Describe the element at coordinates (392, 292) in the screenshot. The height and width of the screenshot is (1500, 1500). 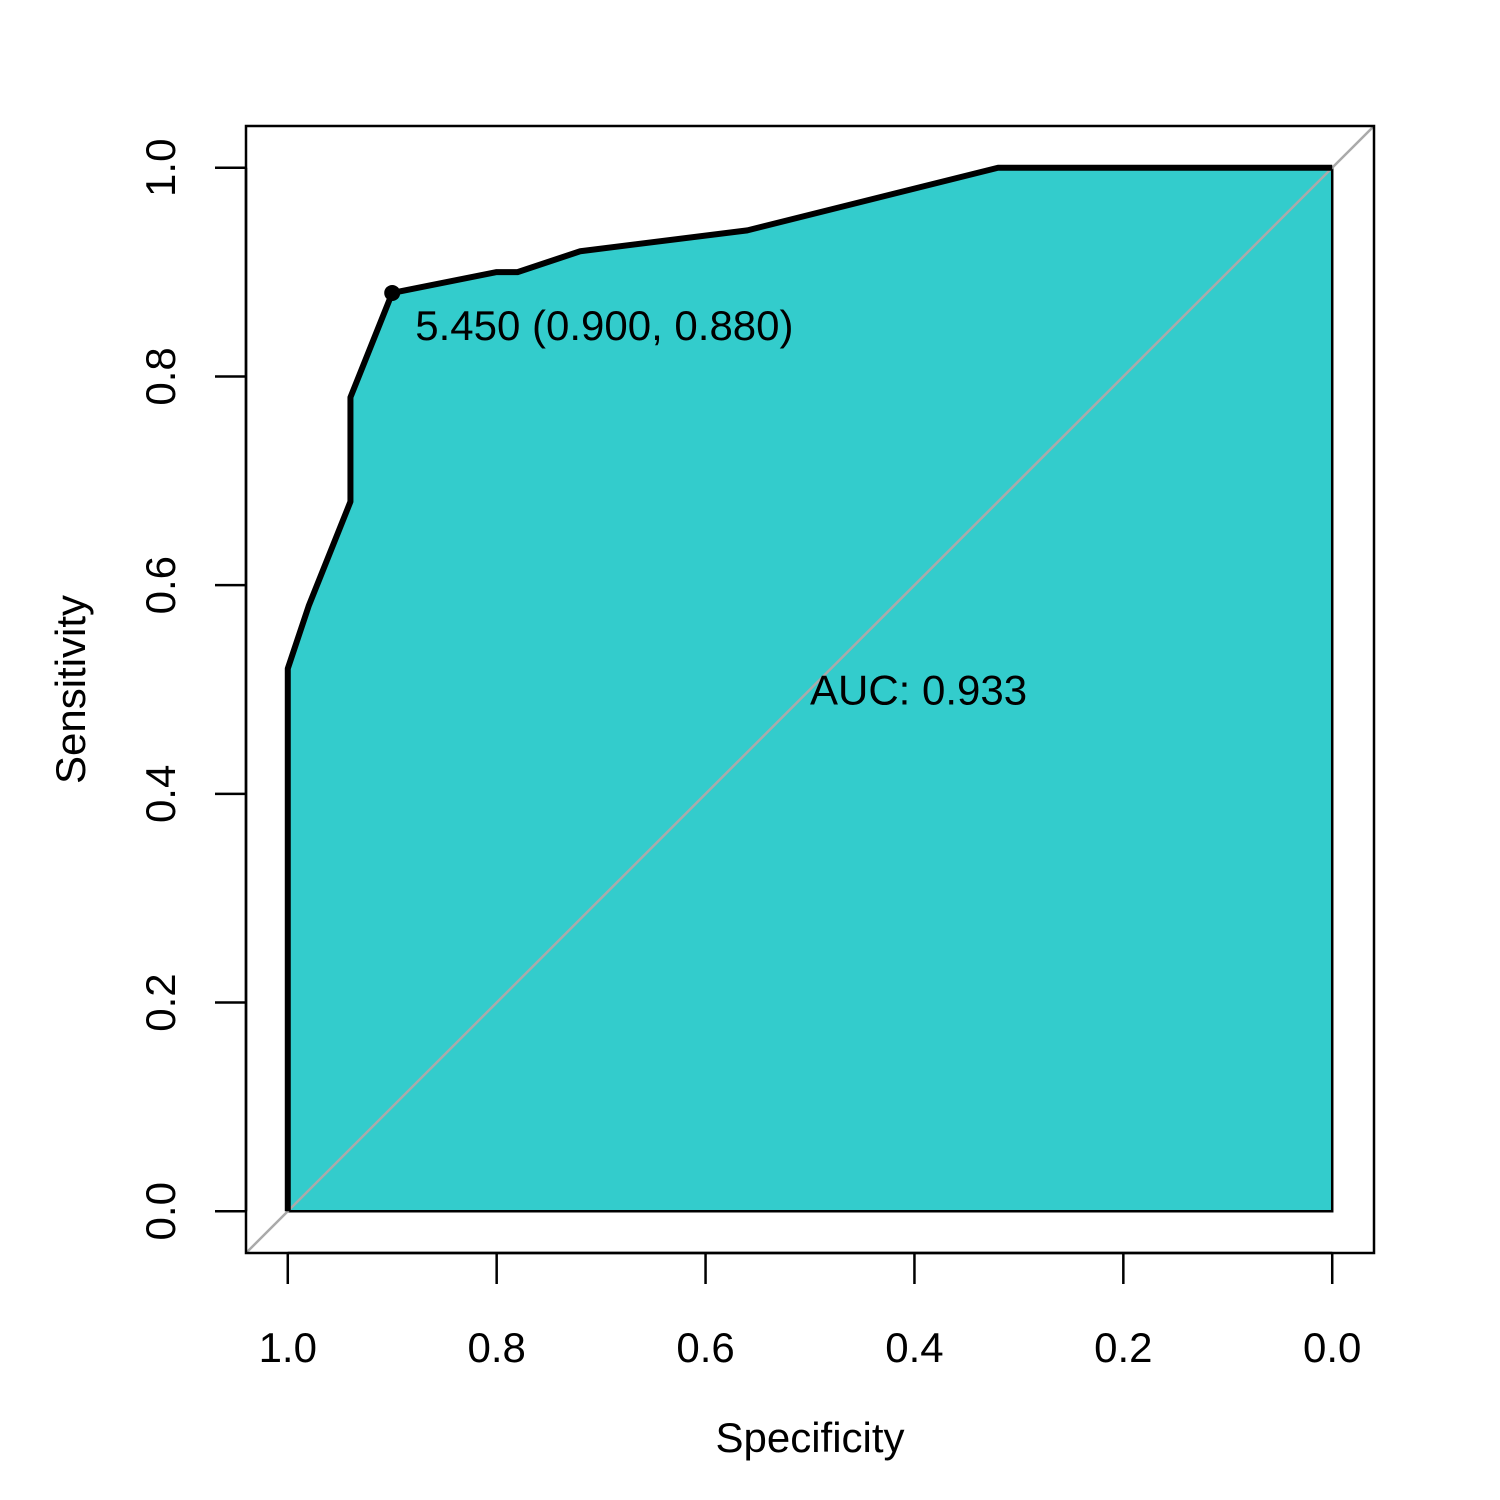
I see `best-threshold-point` at that location.